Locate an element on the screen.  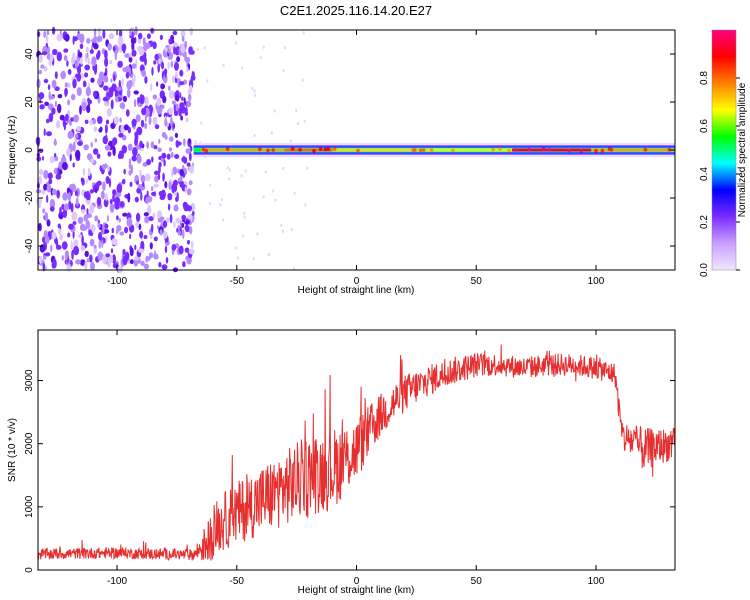
heatmap-y-label: Frequency (Hz) is located at coordinates (12, 150).